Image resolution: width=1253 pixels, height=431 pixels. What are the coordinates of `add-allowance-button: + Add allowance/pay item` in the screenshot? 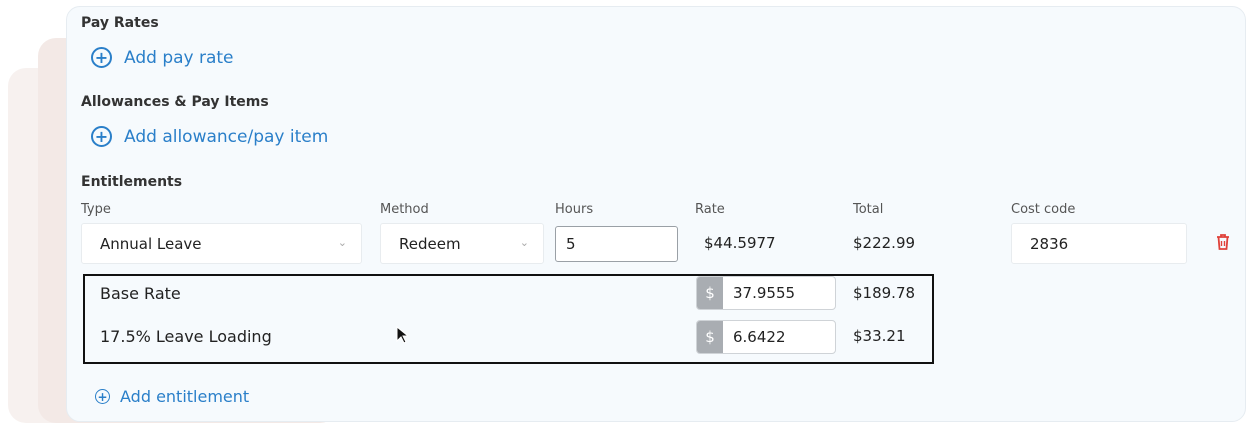 It's located at (209, 136).